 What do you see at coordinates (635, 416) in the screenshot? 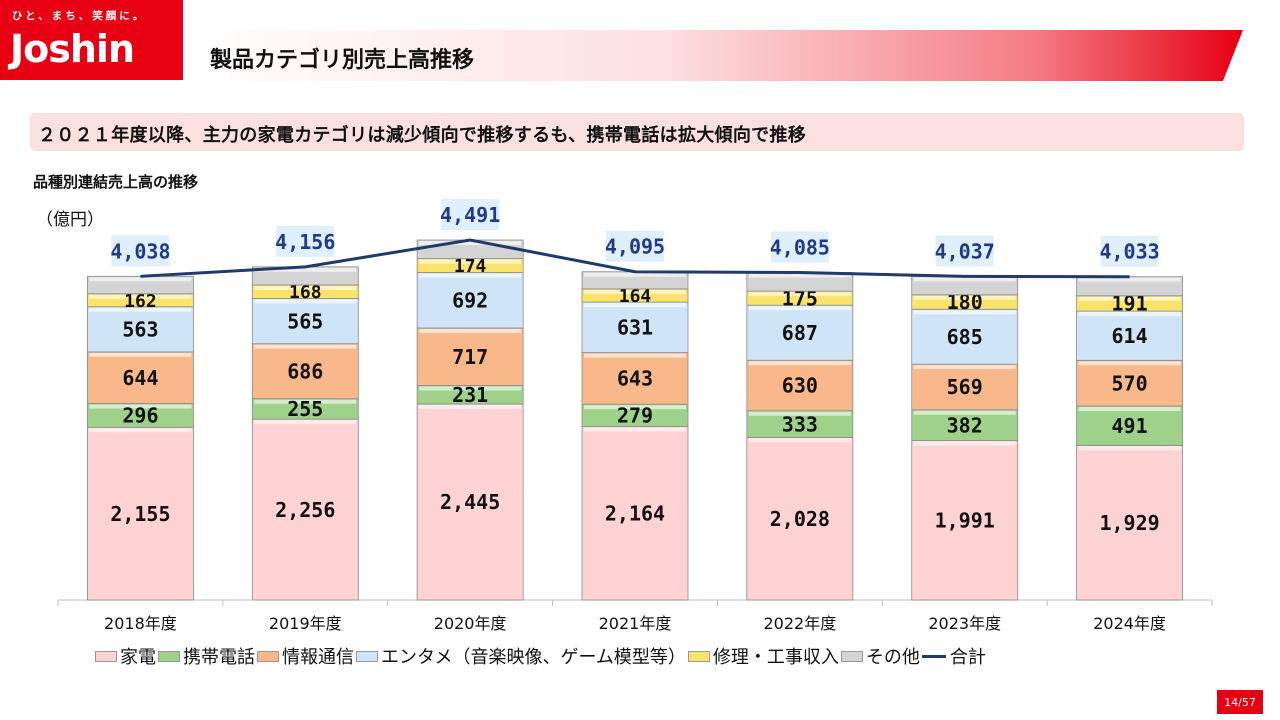
I see `data-label: 279` at bounding box center [635, 416].